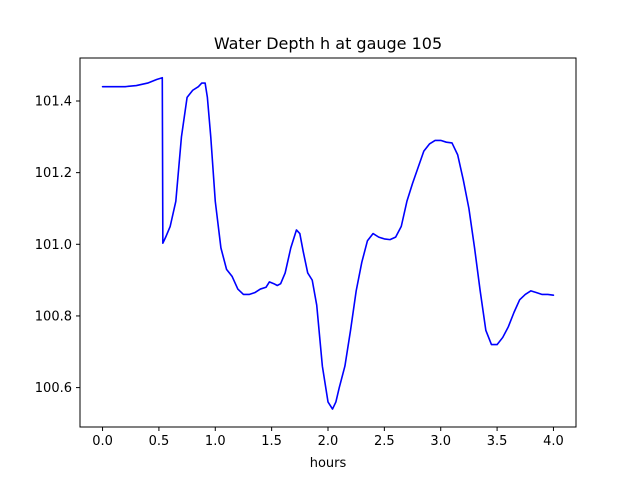  I want to click on x-tick-label: 1.5, so click(271, 441).